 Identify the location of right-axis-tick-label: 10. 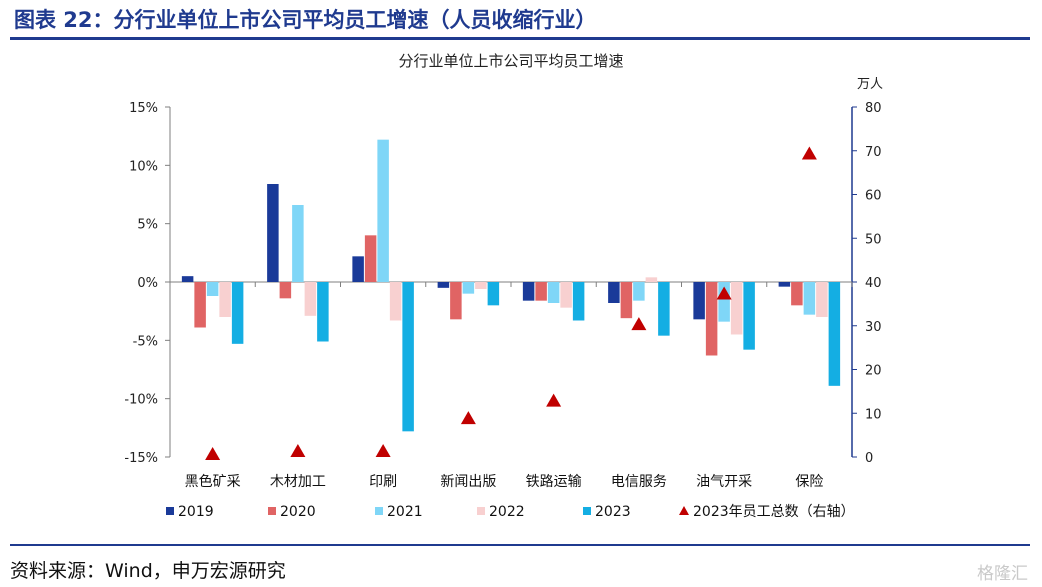
(873, 414).